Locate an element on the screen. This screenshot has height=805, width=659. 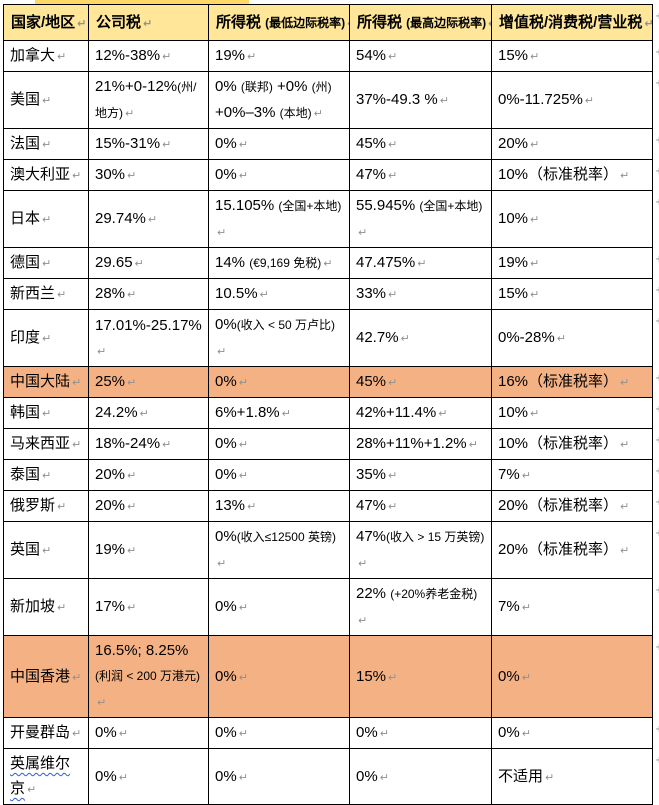
cell-text: 所得税 is located at coordinates (241, 22).